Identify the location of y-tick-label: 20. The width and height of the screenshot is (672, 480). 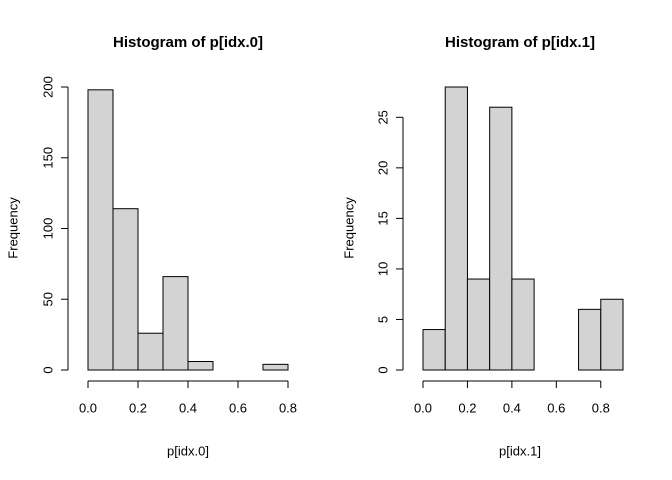
(382, 168).